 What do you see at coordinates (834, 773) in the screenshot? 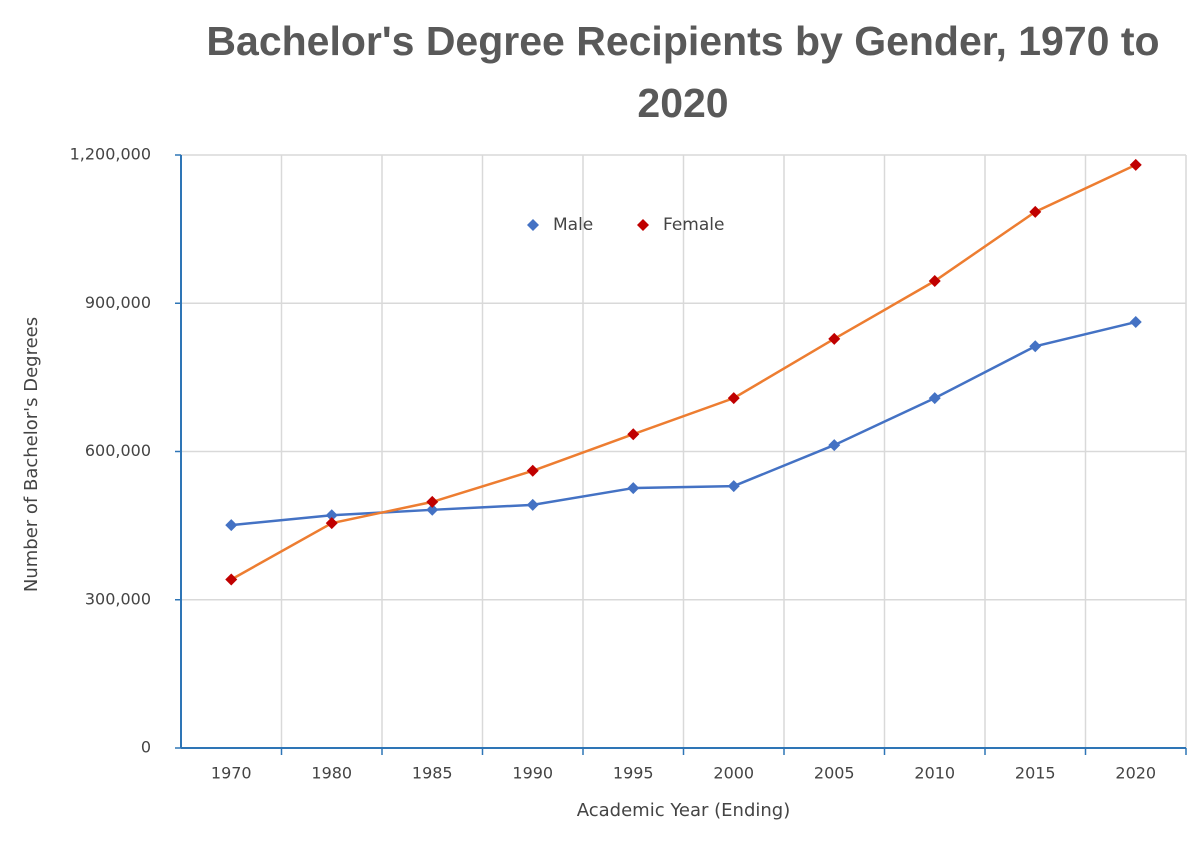
I see `x-tick-label: 2005` at bounding box center [834, 773].